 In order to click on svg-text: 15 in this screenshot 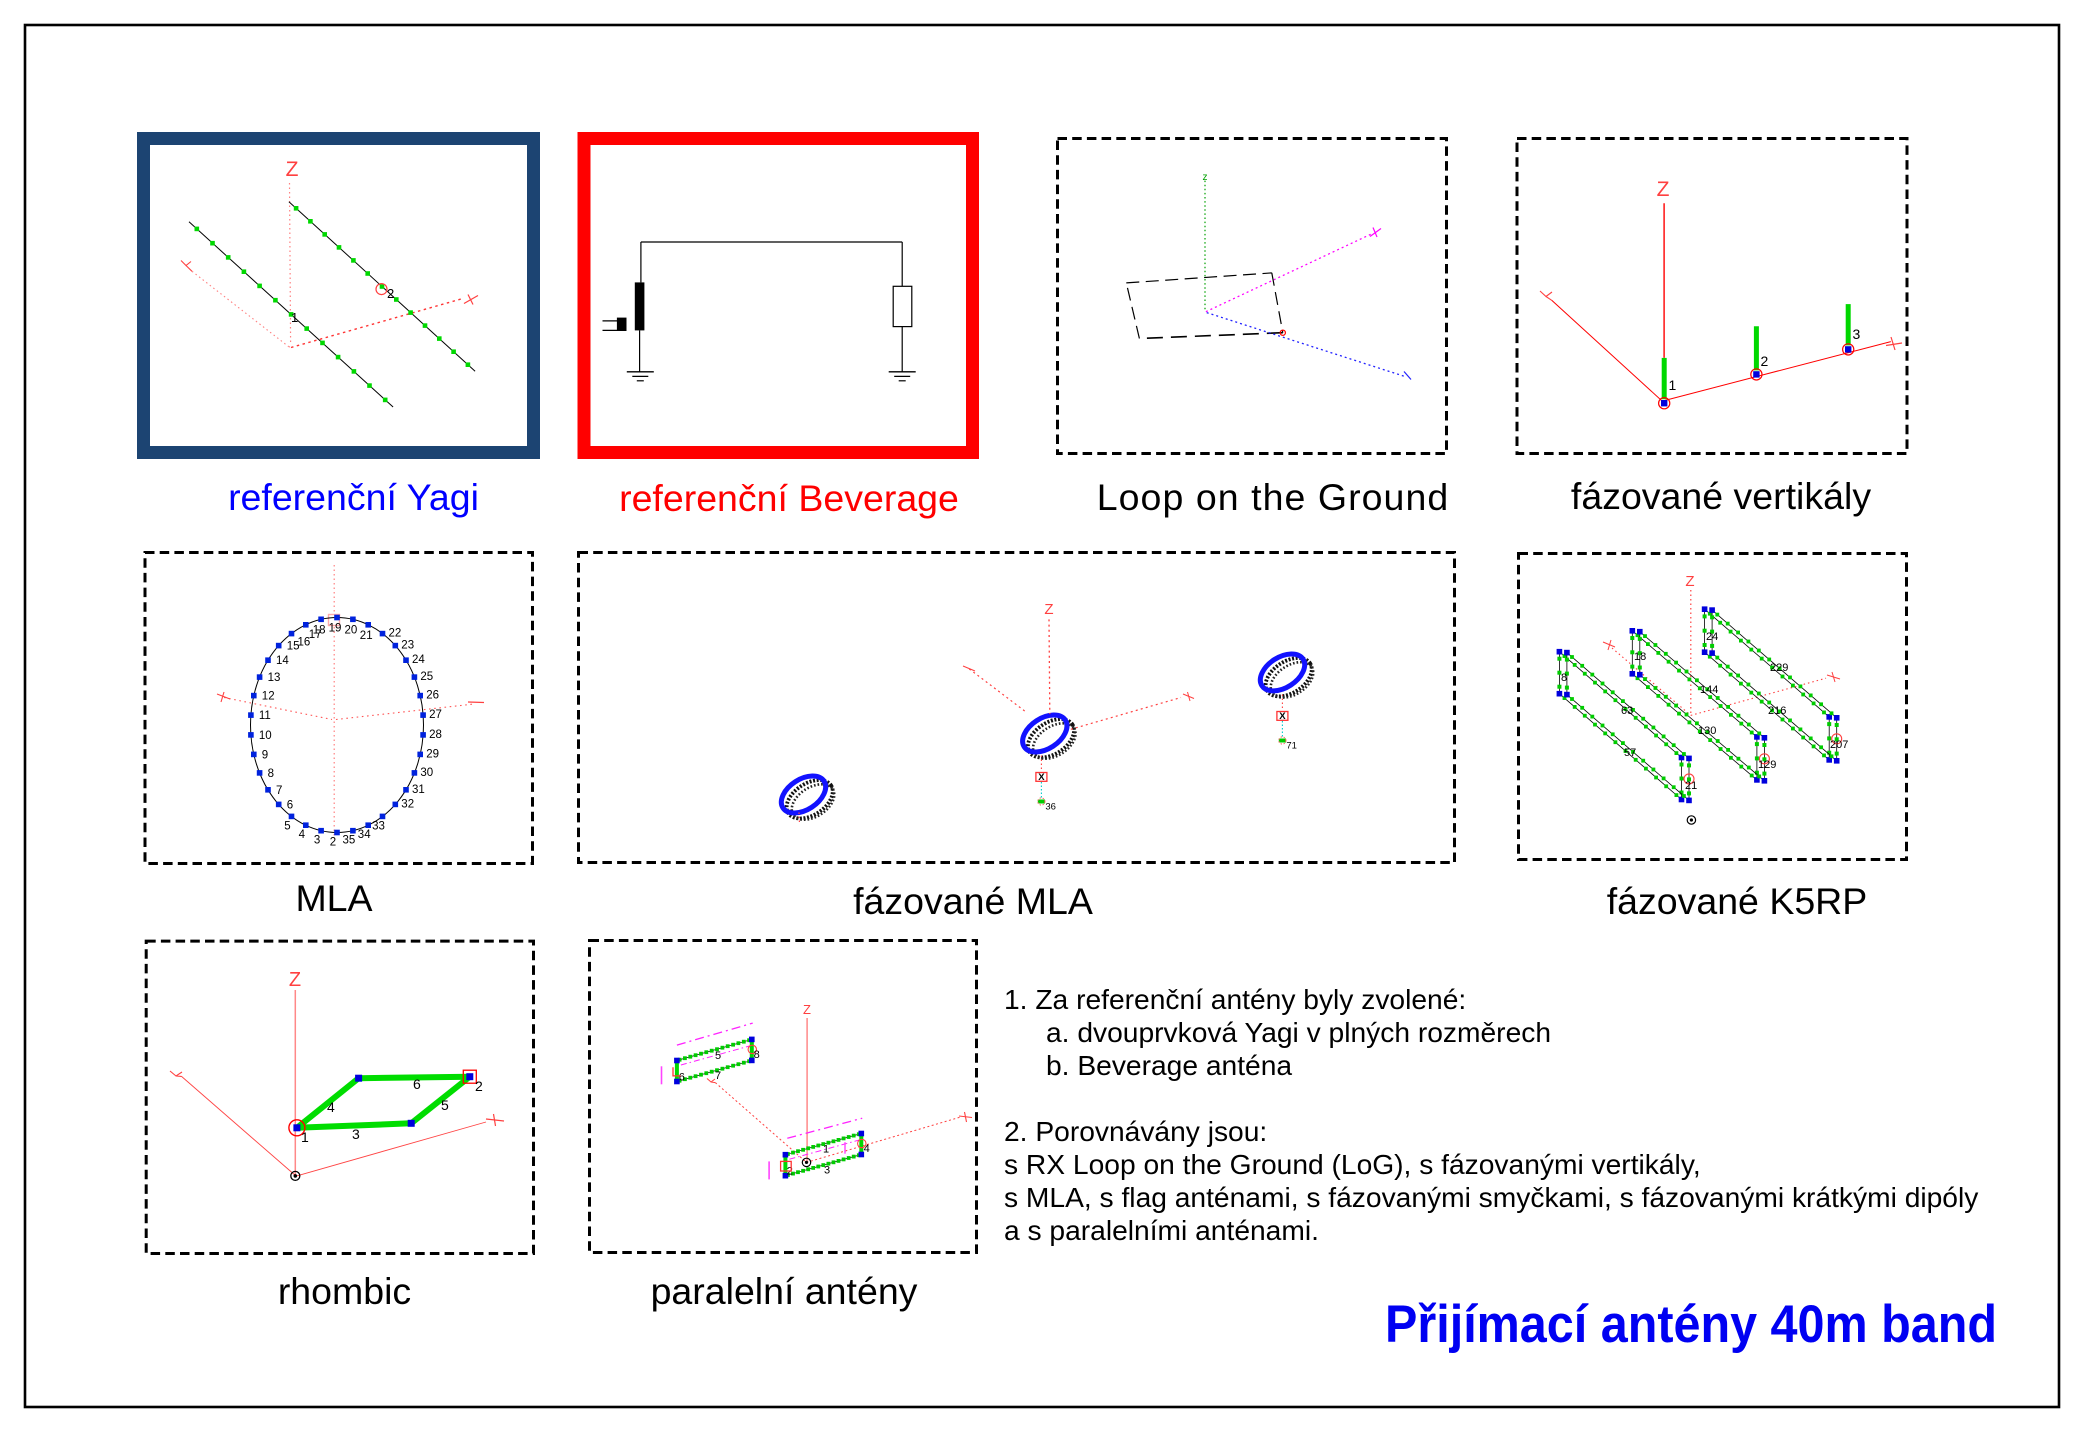, I will do `click(293, 647)`.